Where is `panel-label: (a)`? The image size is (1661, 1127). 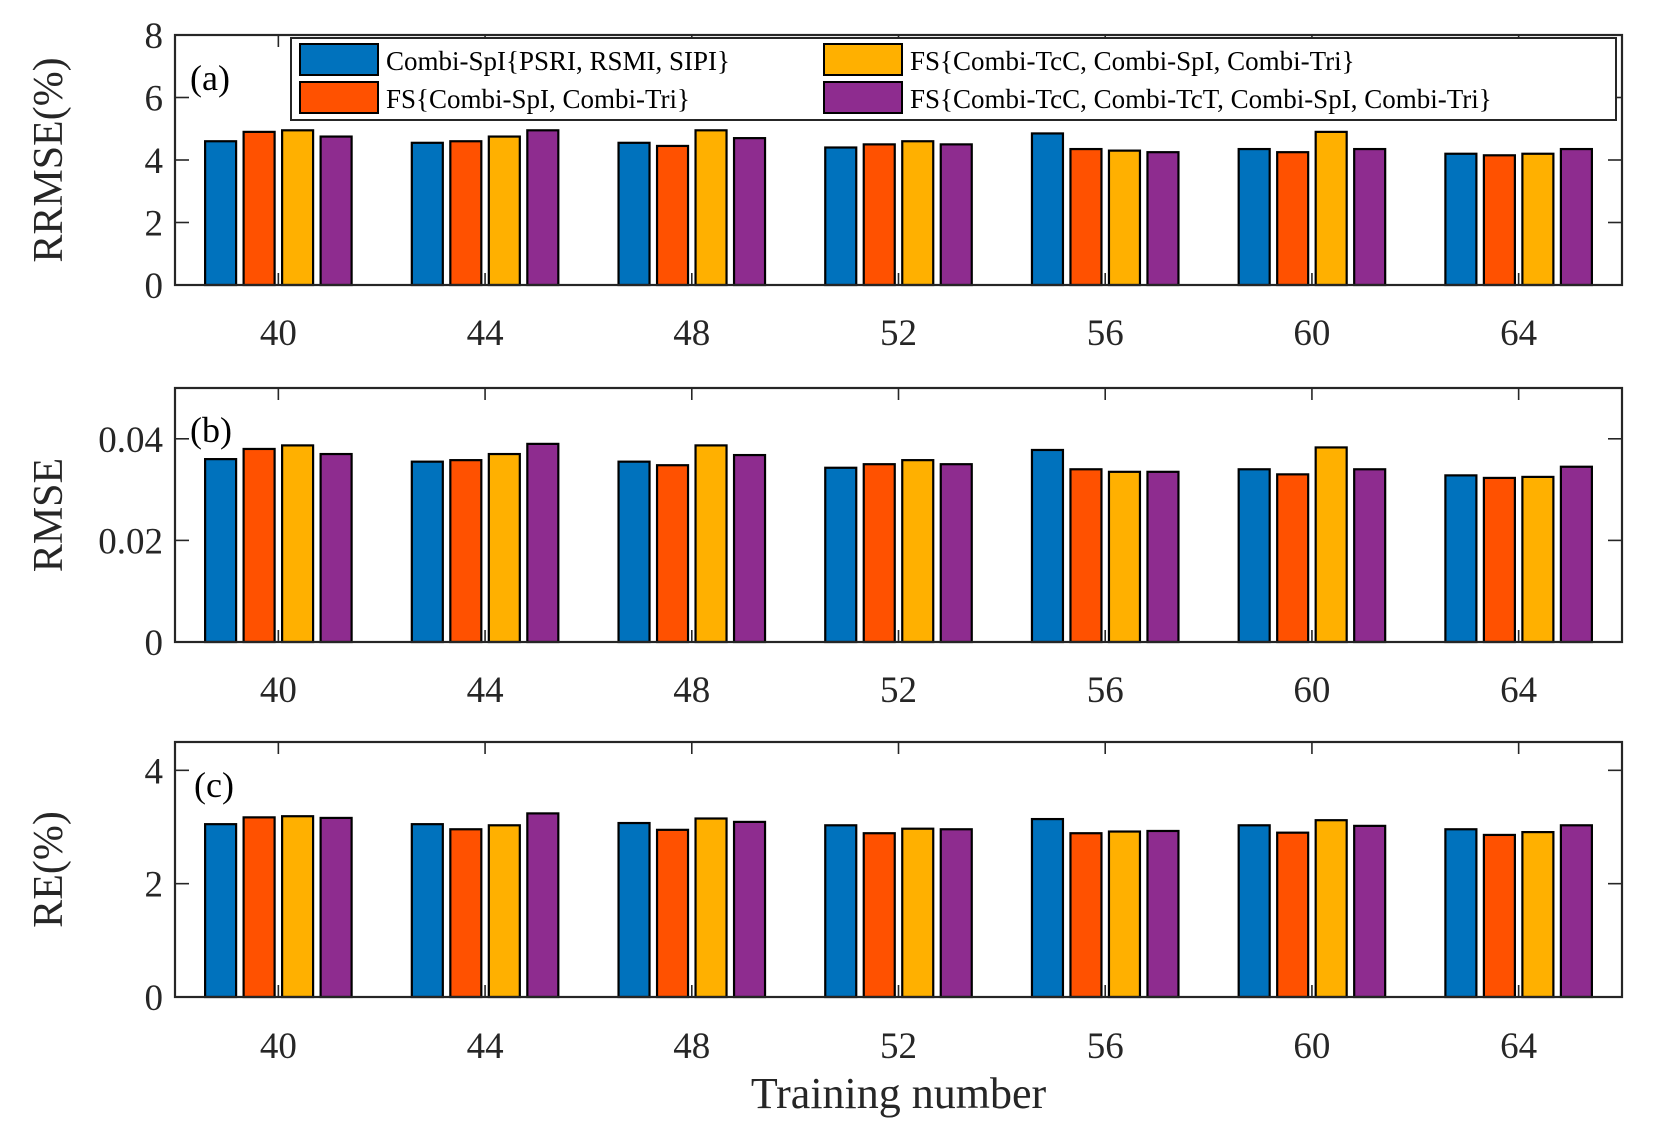
panel-label: (a) is located at coordinates (210, 78).